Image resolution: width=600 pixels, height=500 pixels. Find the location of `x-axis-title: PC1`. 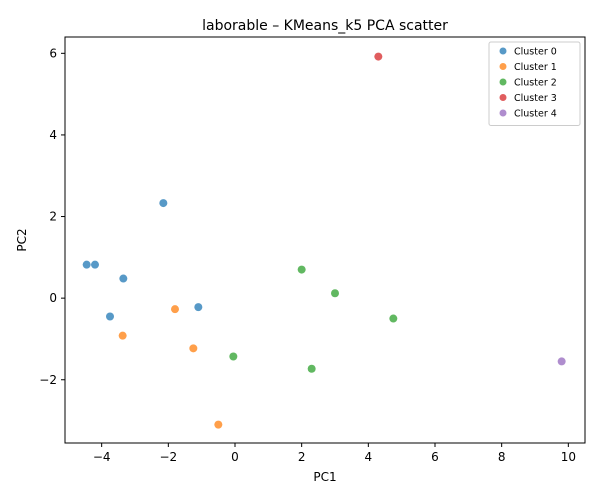

x-axis-title: PC1 is located at coordinates (324, 477).